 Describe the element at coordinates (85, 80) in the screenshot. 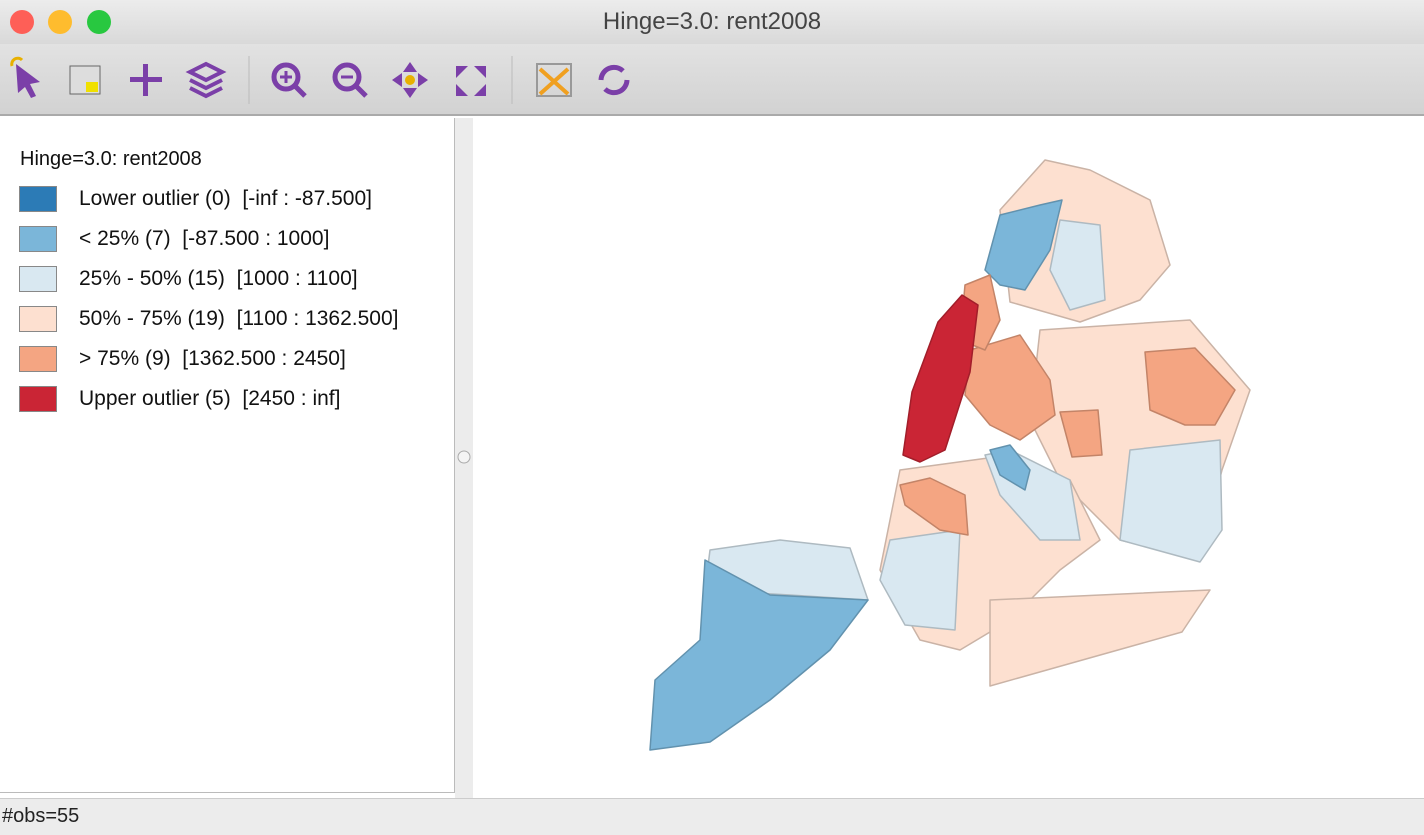

I see `table-tool` at that location.